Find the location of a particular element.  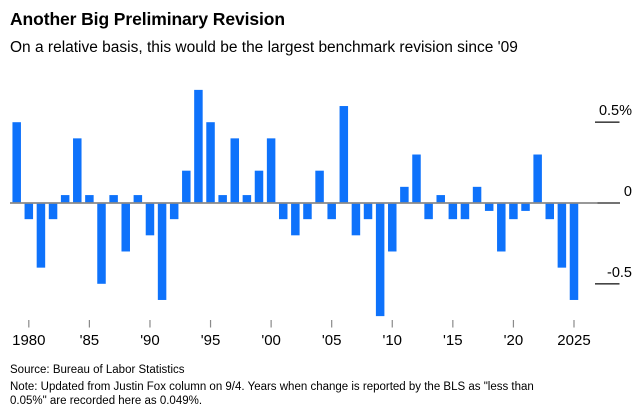

bar-2005 is located at coordinates (331, 211).